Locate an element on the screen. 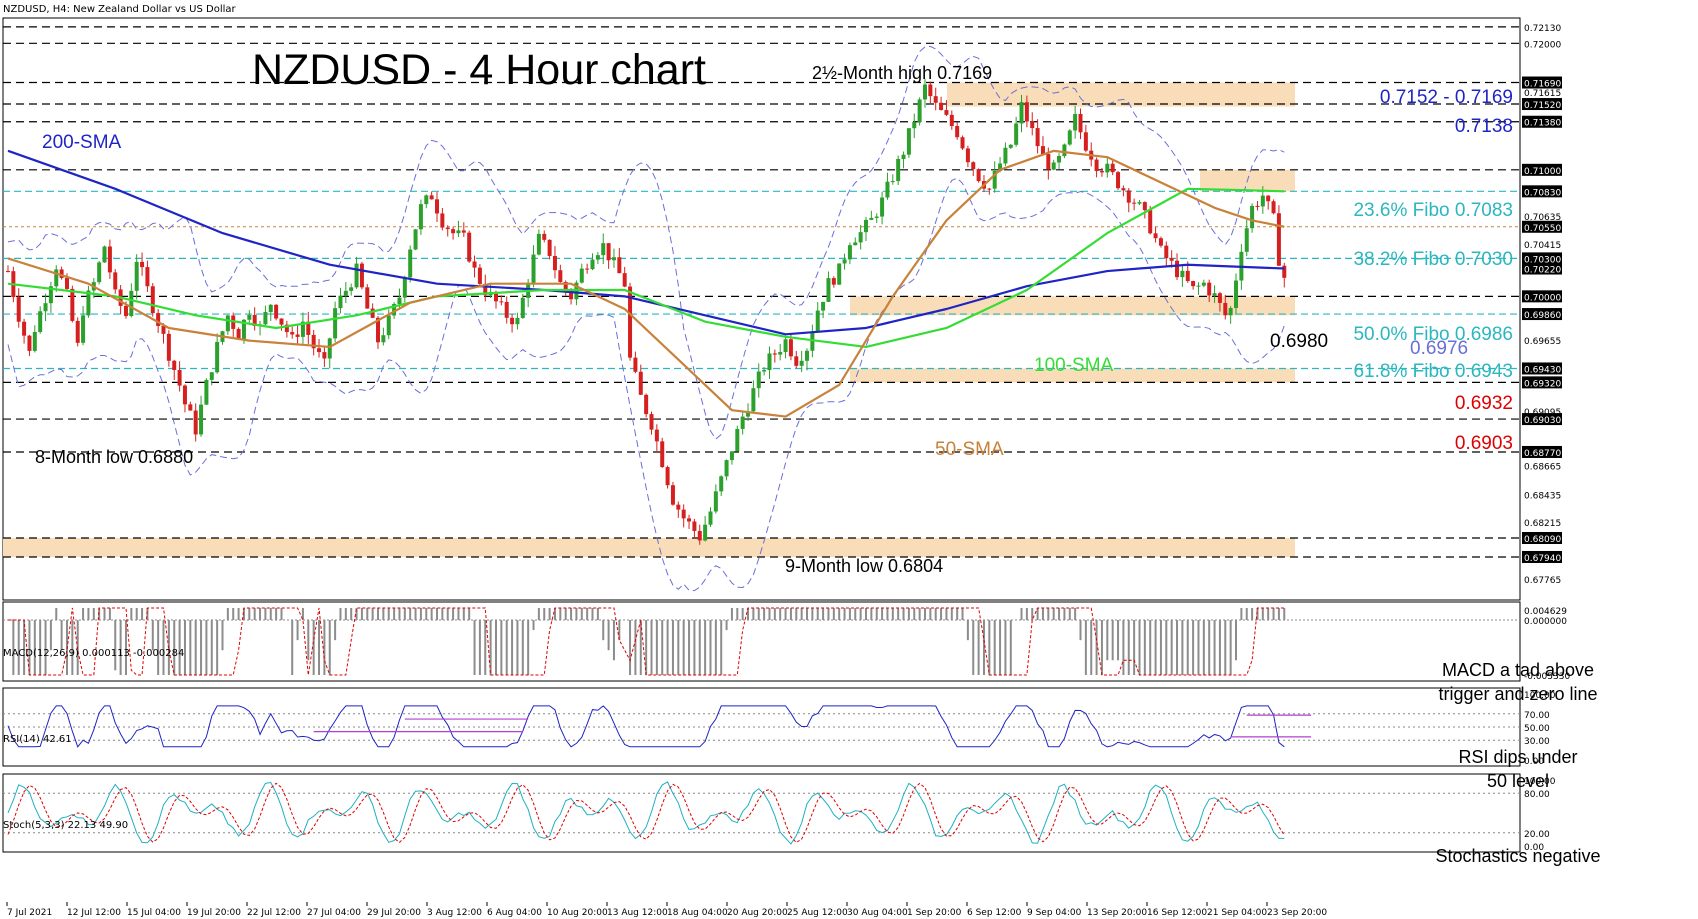  tick-label-13: 0.70000 is located at coordinates (1542, 298).